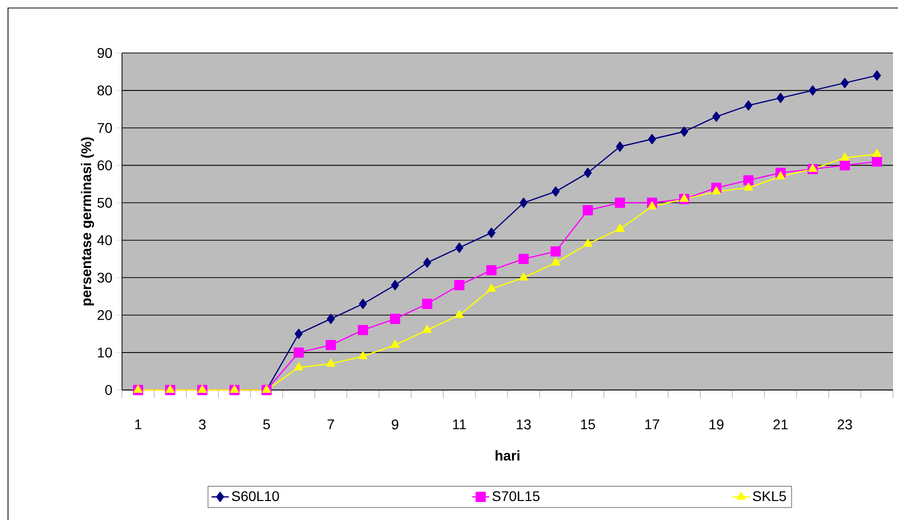 The height and width of the screenshot is (520, 898). What do you see at coordinates (104, 277) in the screenshot?
I see `y-tick-label: 30` at bounding box center [104, 277].